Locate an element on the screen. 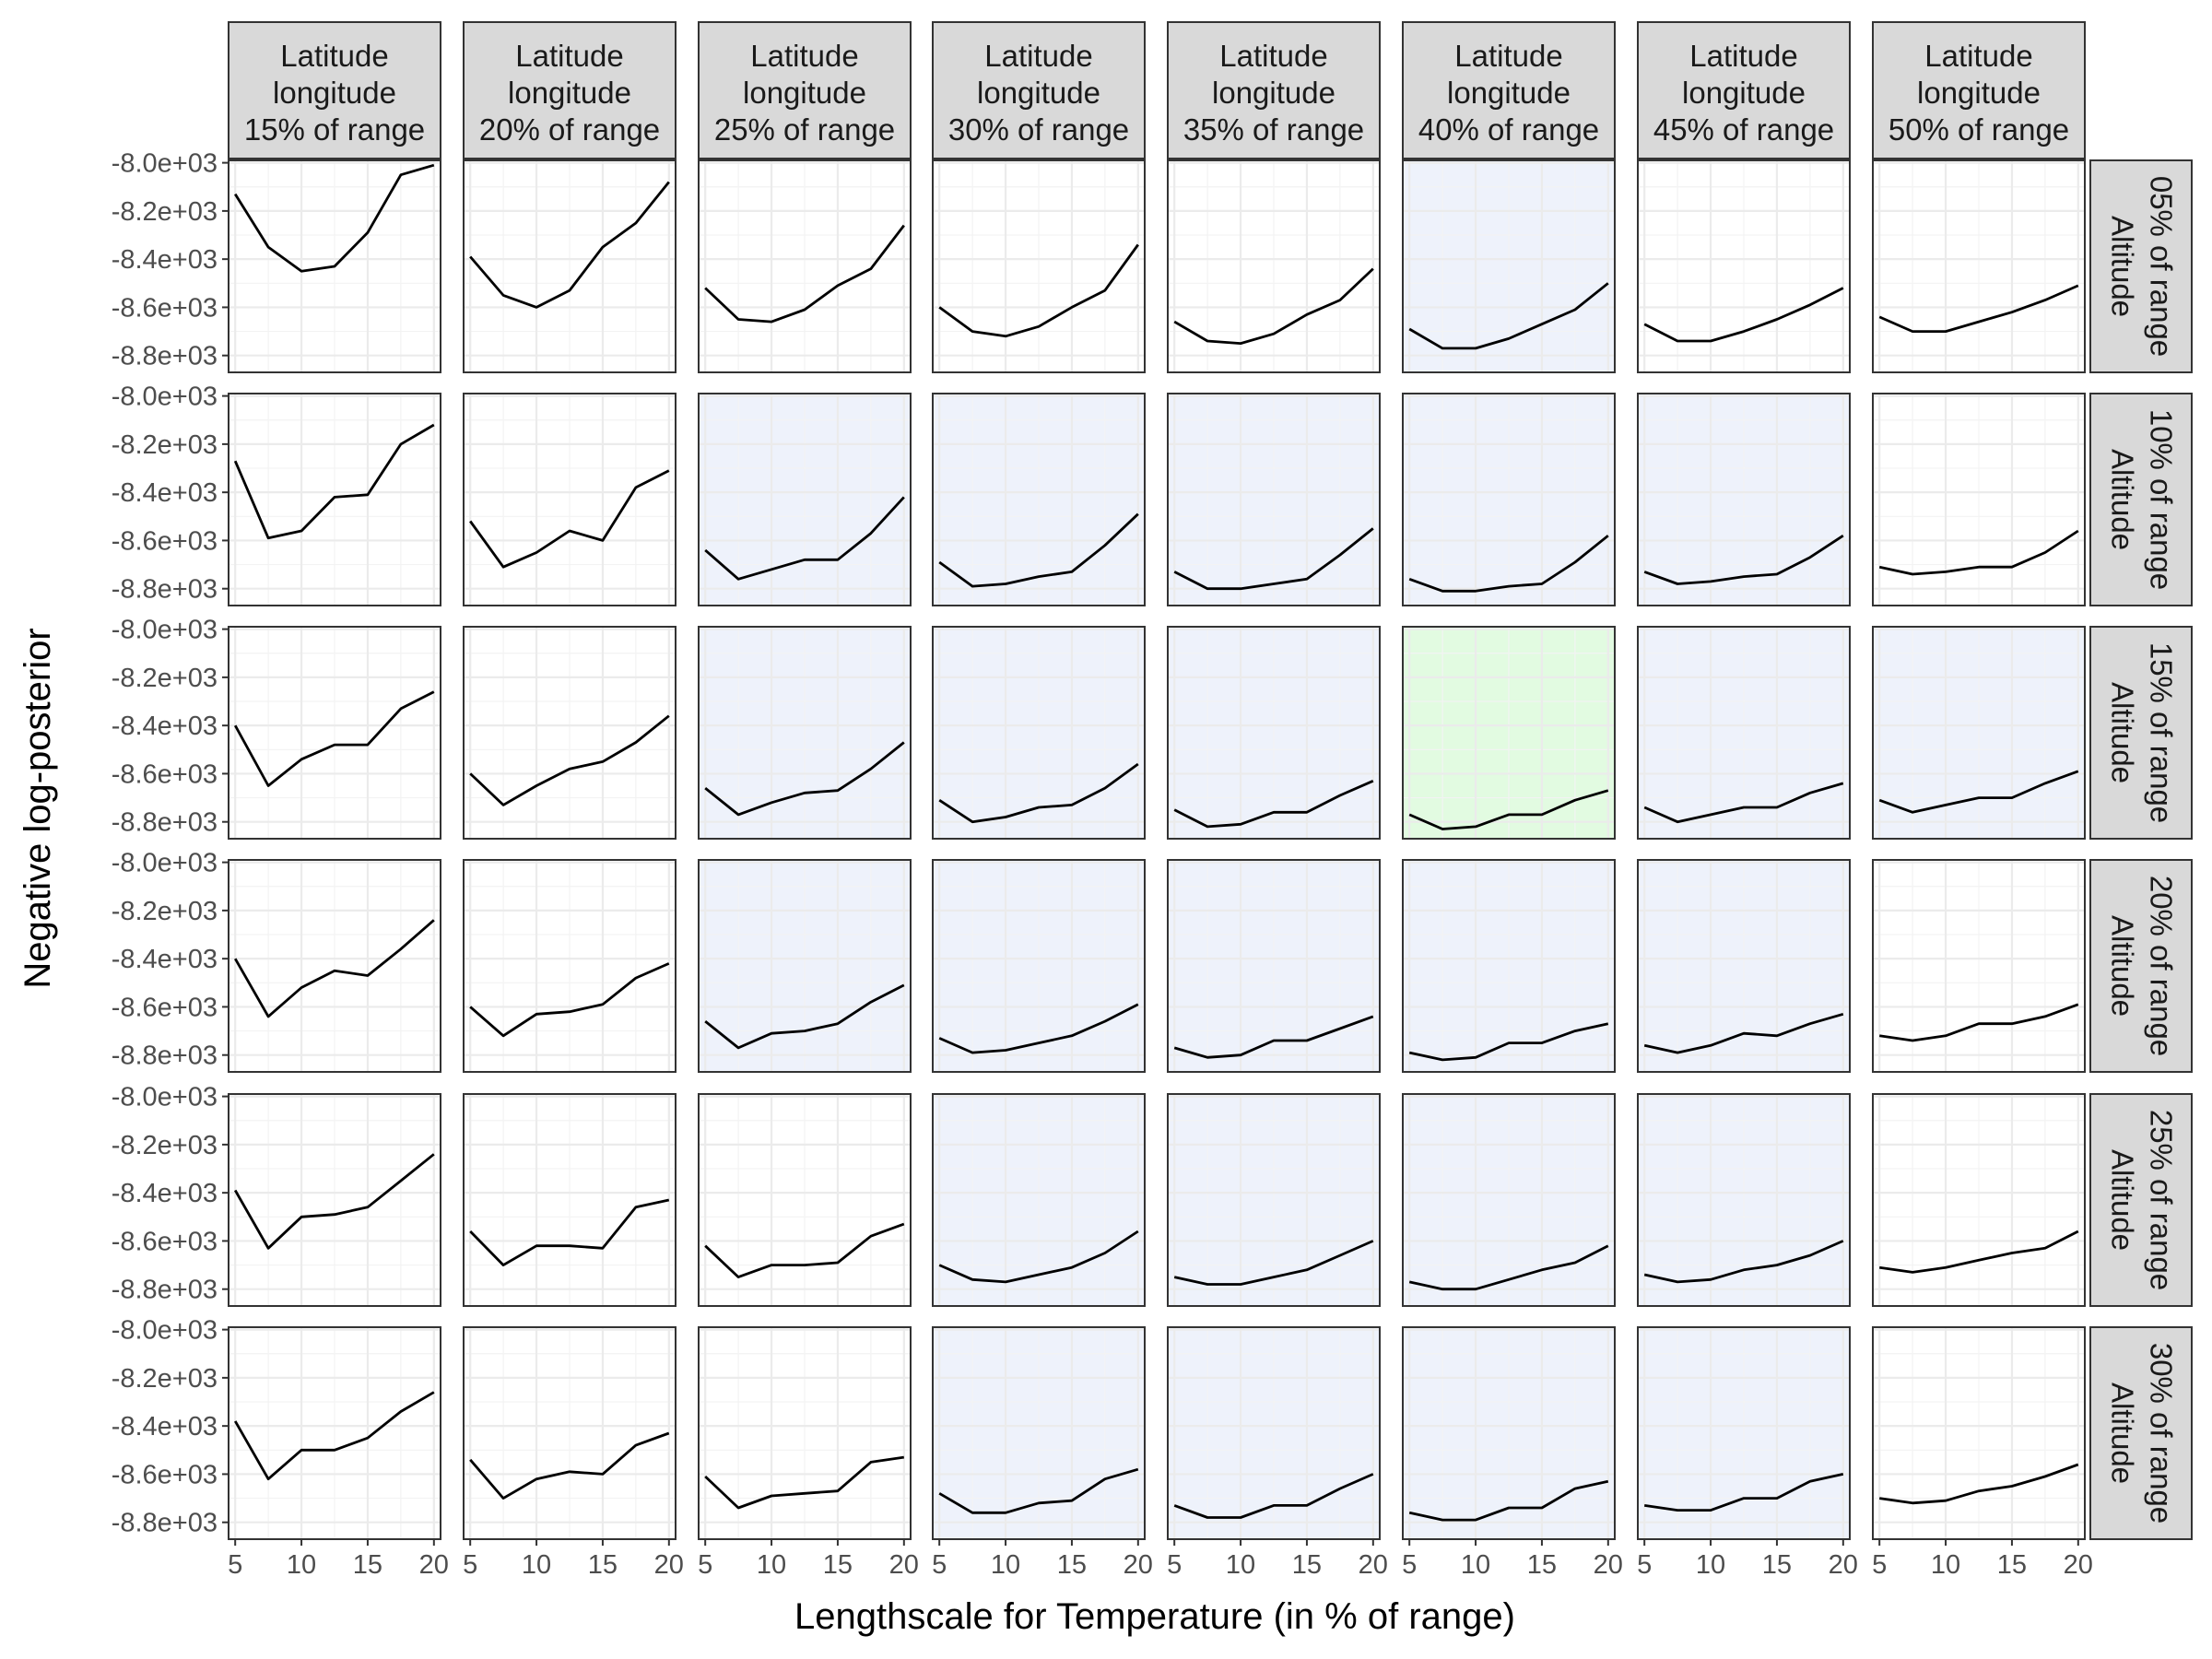 This screenshot has width=2212, height=1659. panel-r4-c2 is located at coordinates (570, 966).